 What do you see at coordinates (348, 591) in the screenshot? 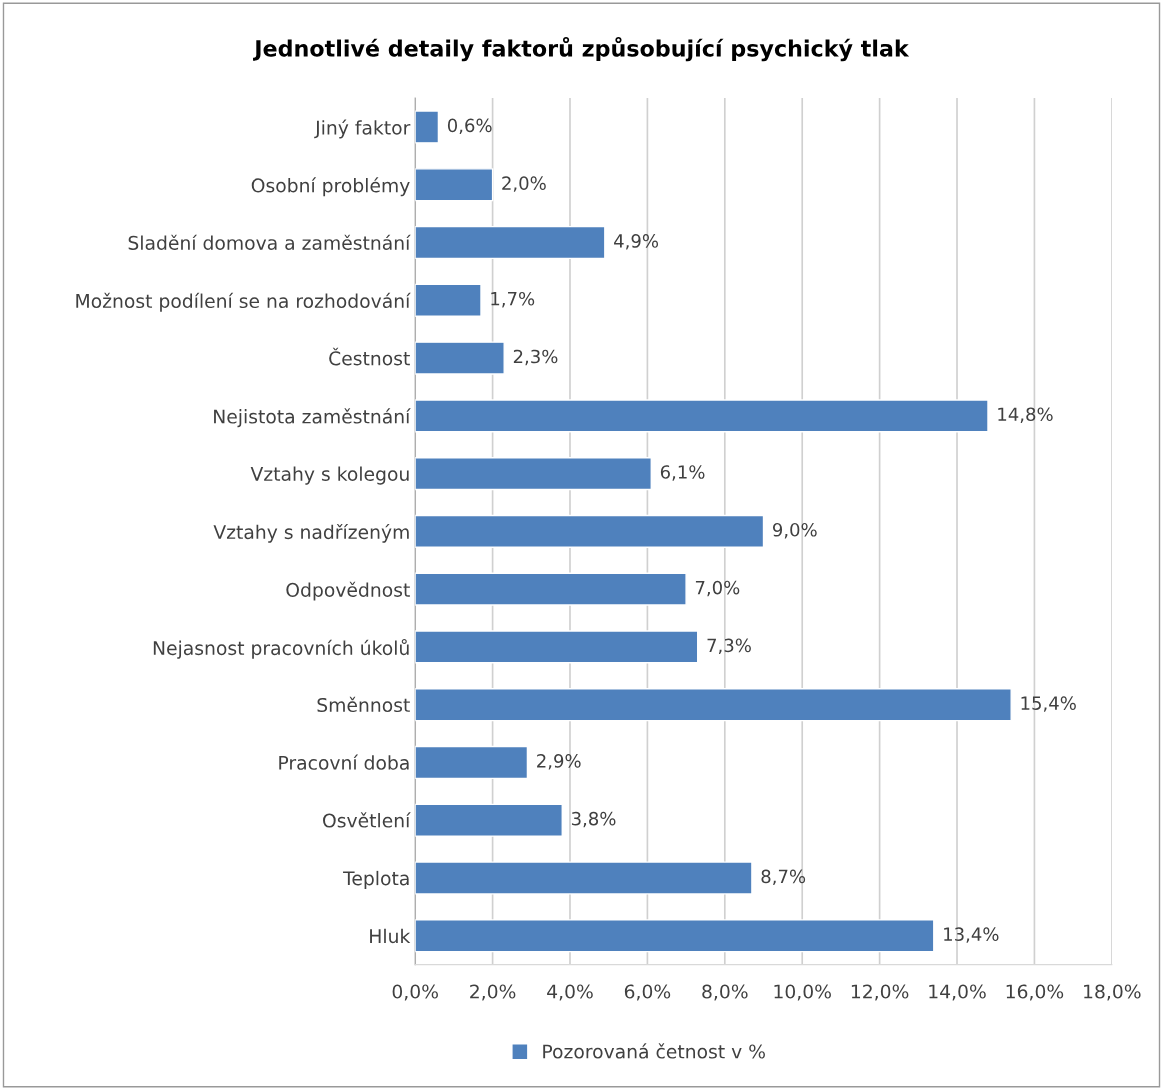
I see `y-tick-label: Odpovědnost` at bounding box center [348, 591].